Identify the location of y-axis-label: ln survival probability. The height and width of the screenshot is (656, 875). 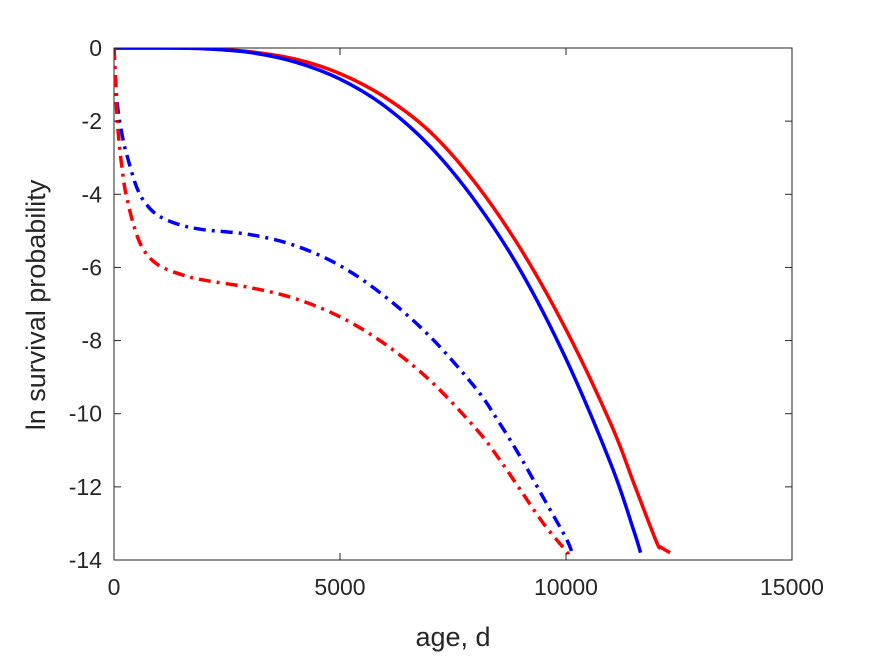
(36, 304).